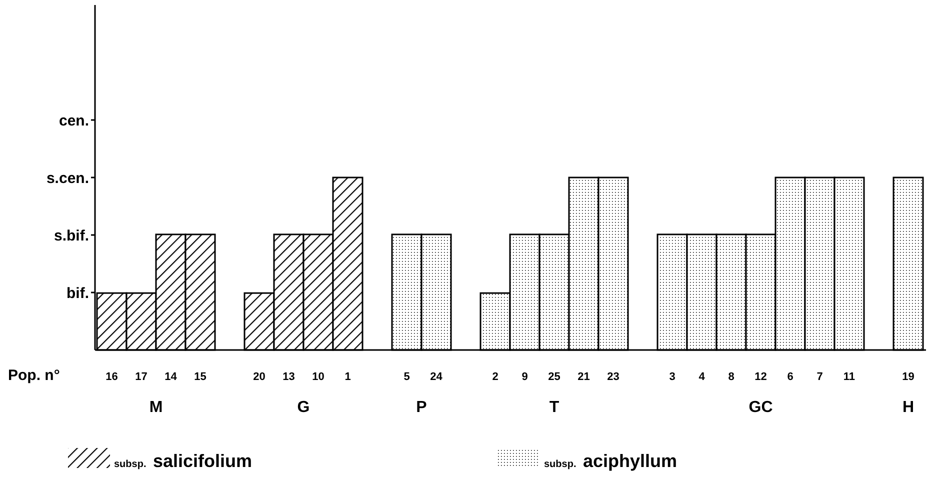  I want to click on text: G, so click(303, 407).